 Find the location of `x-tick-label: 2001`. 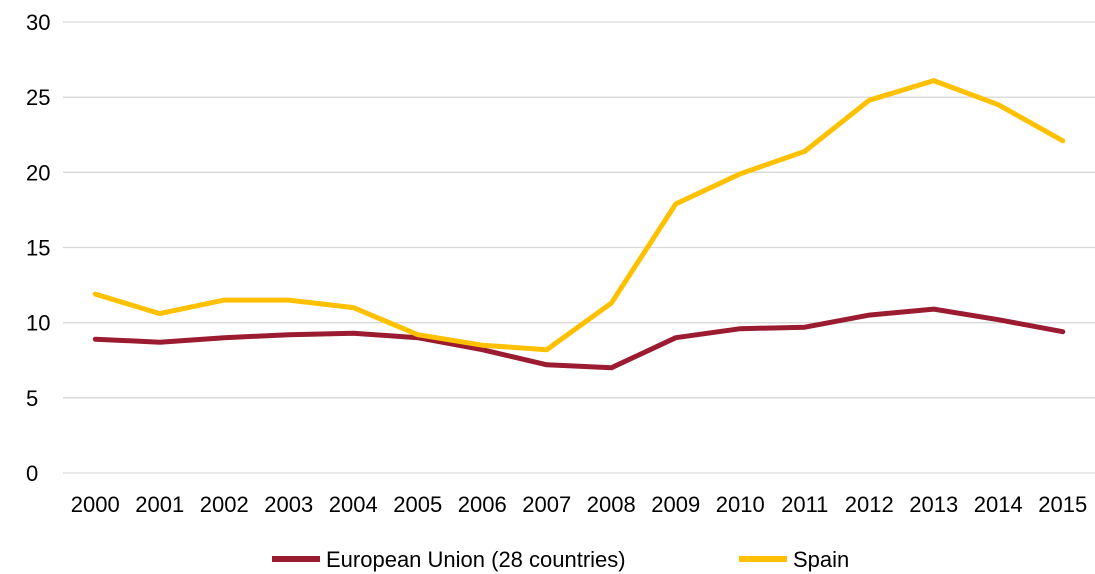

x-tick-label: 2001 is located at coordinates (159, 504).